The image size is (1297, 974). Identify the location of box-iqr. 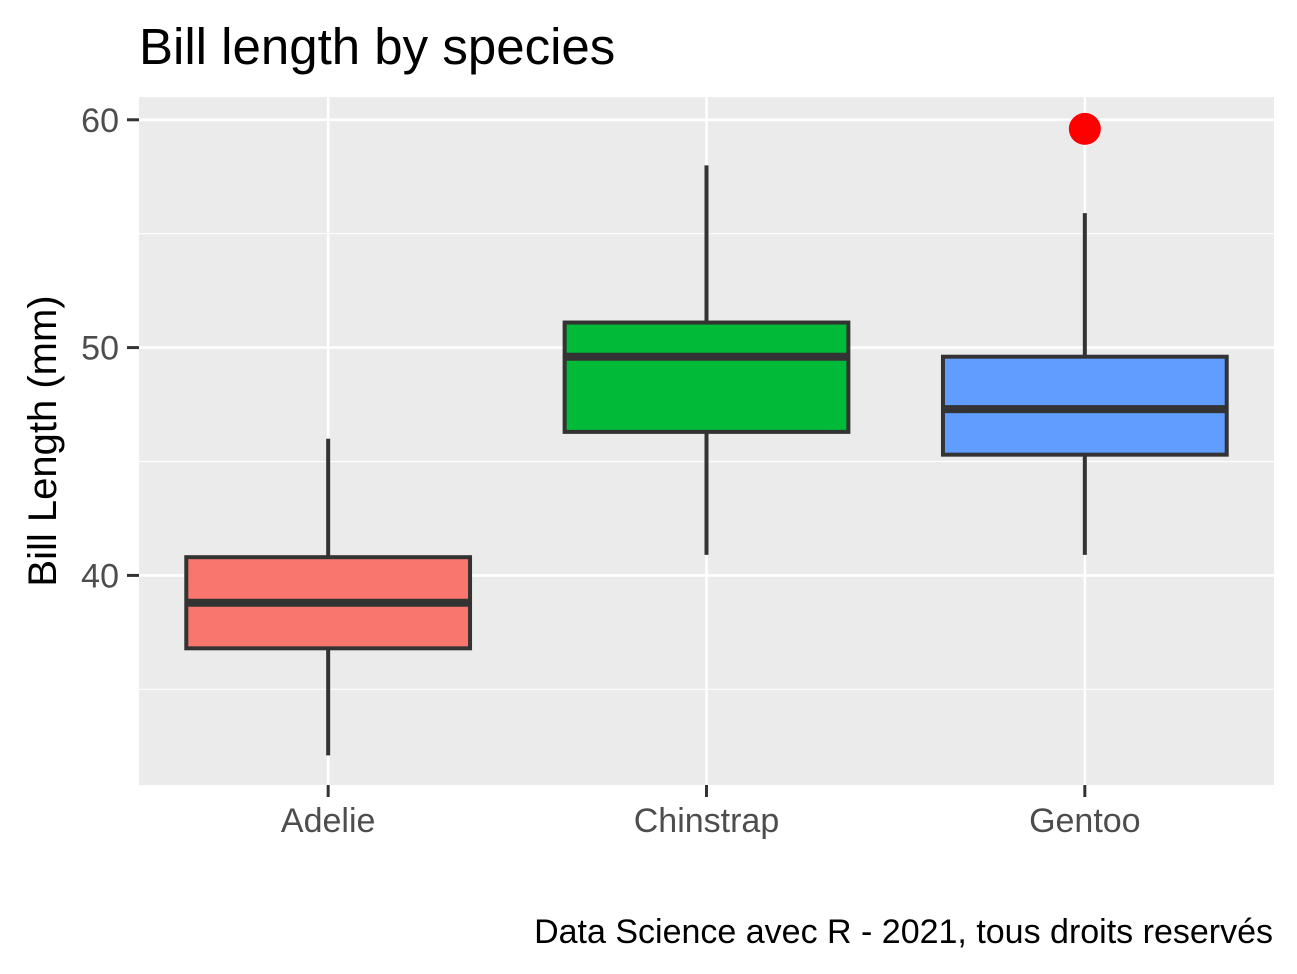
(706, 377).